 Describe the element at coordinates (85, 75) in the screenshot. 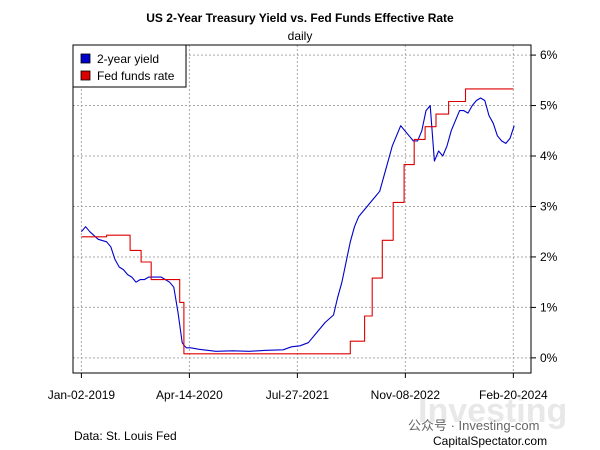

I see `legend-swatch-fedfunds` at that location.